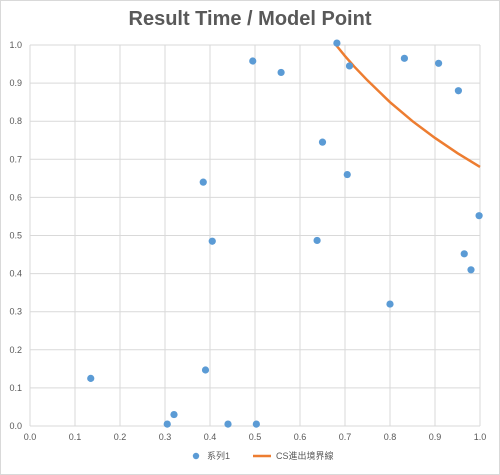 The image size is (500, 475). Describe the element at coordinates (15, 121) in the screenshot. I see `y-tick-label: 0.8` at that location.